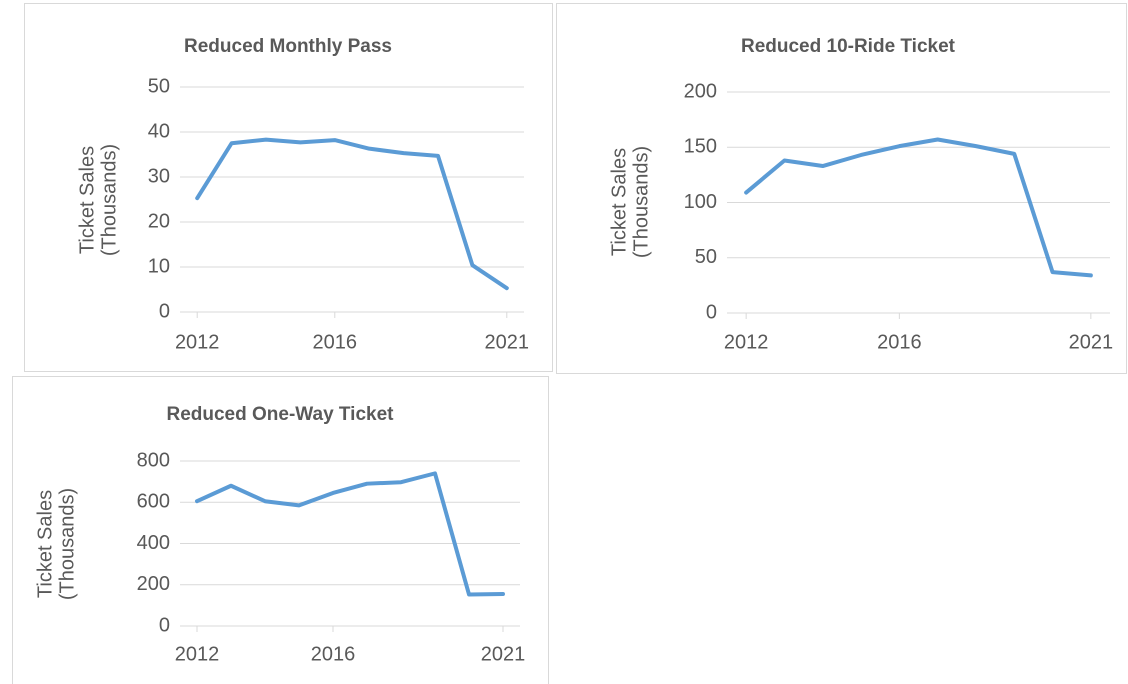  Describe the element at coordinates (848, 46) in the screenshot. I see `chart-title: Reduced 10-Ride Ticket` at that location.